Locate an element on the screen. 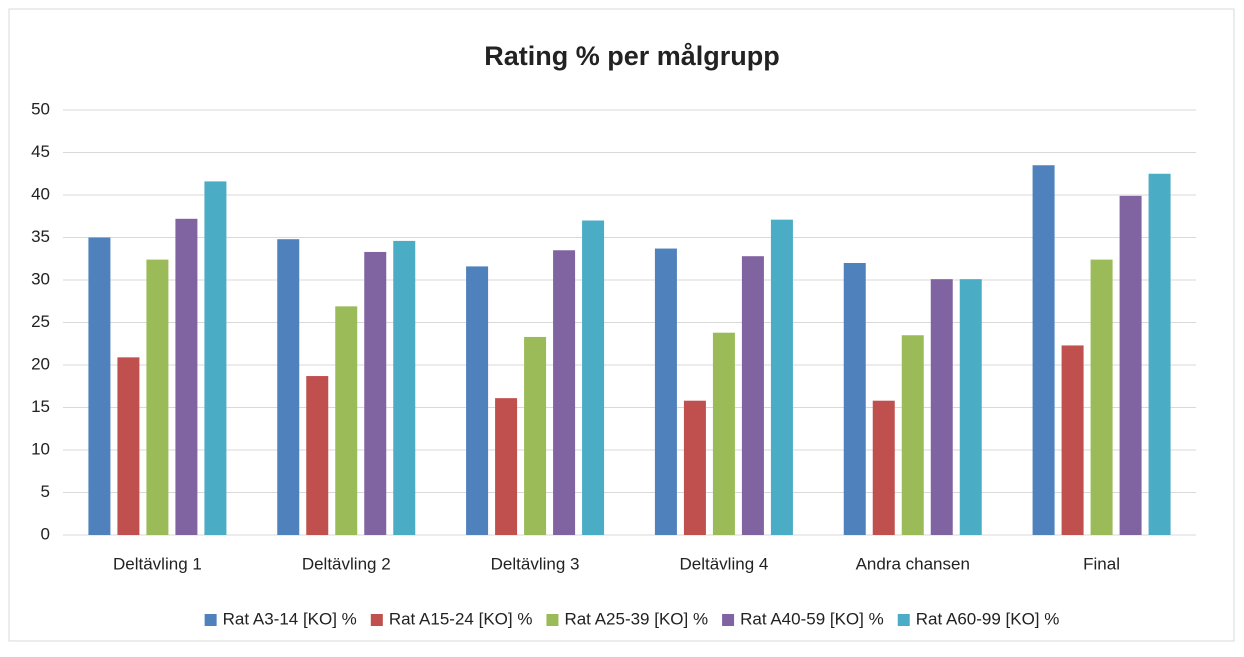  legend-label: Rat A3-14 [KO] % is located at coordinates (290, 618).